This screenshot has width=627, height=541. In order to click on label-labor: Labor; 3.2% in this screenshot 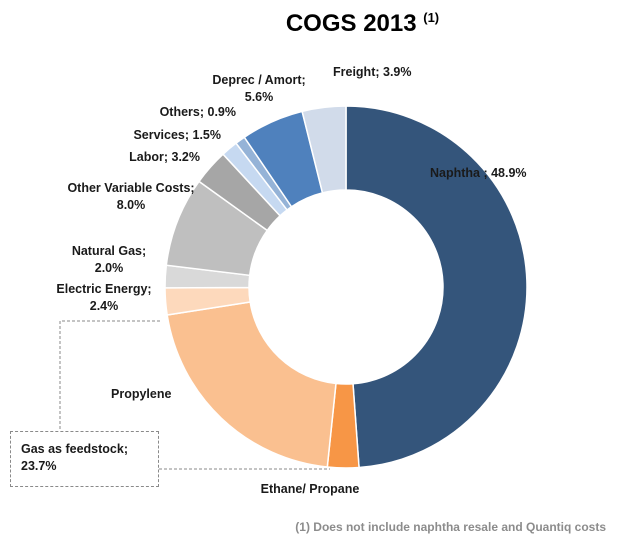, I will do `click(164, 157)`.